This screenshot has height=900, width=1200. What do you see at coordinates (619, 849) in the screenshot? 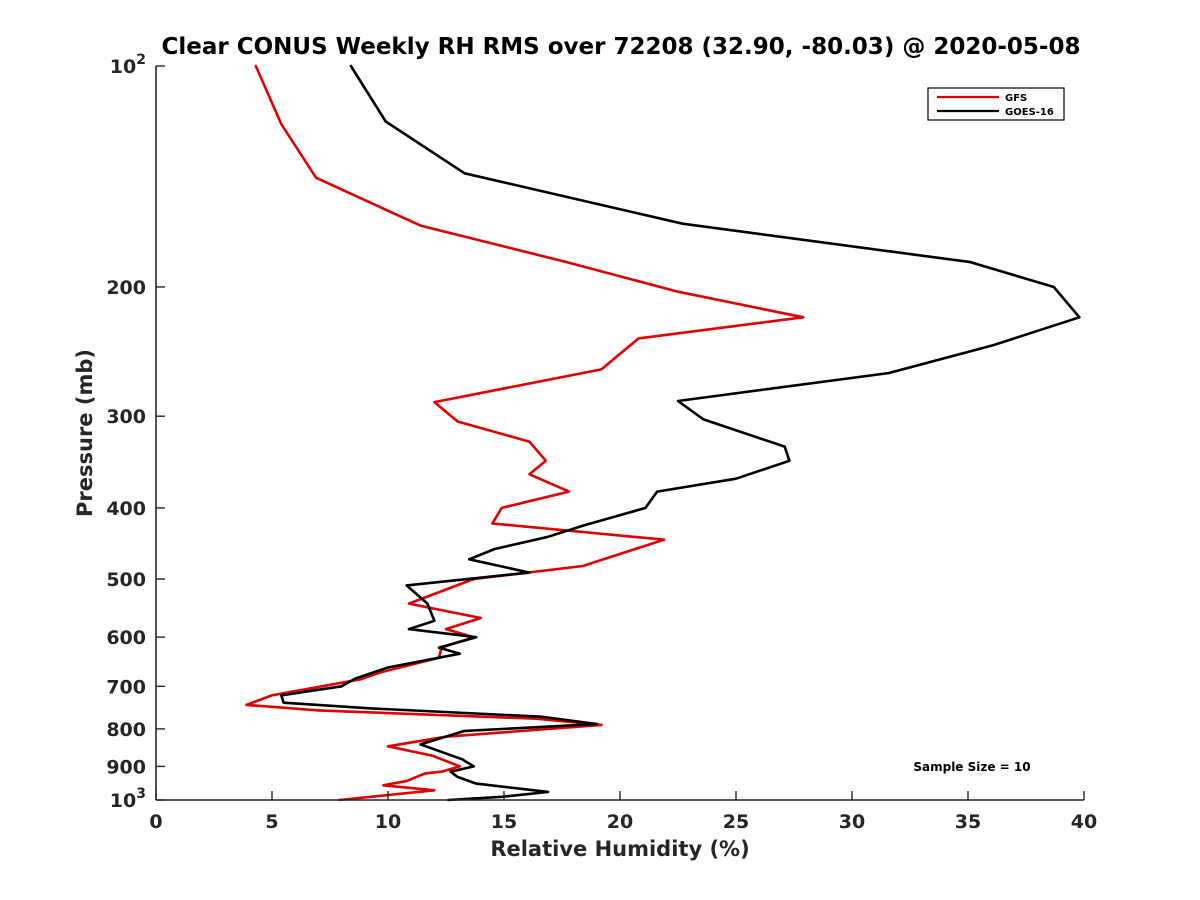
I see `x-axis-label: Relative Humidity (%)` at bounding box center [619, 849].